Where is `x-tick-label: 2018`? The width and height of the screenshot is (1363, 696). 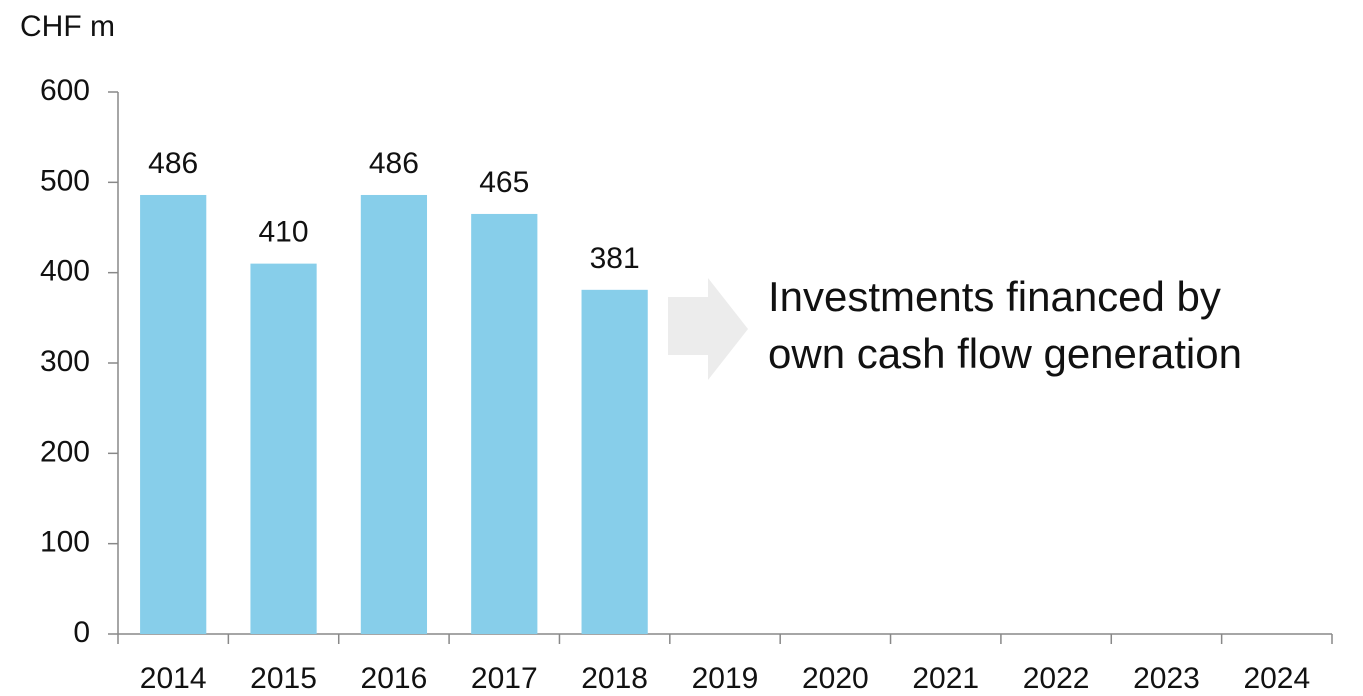 x-tick-label: 2018 is located at coordinates (614, 678).